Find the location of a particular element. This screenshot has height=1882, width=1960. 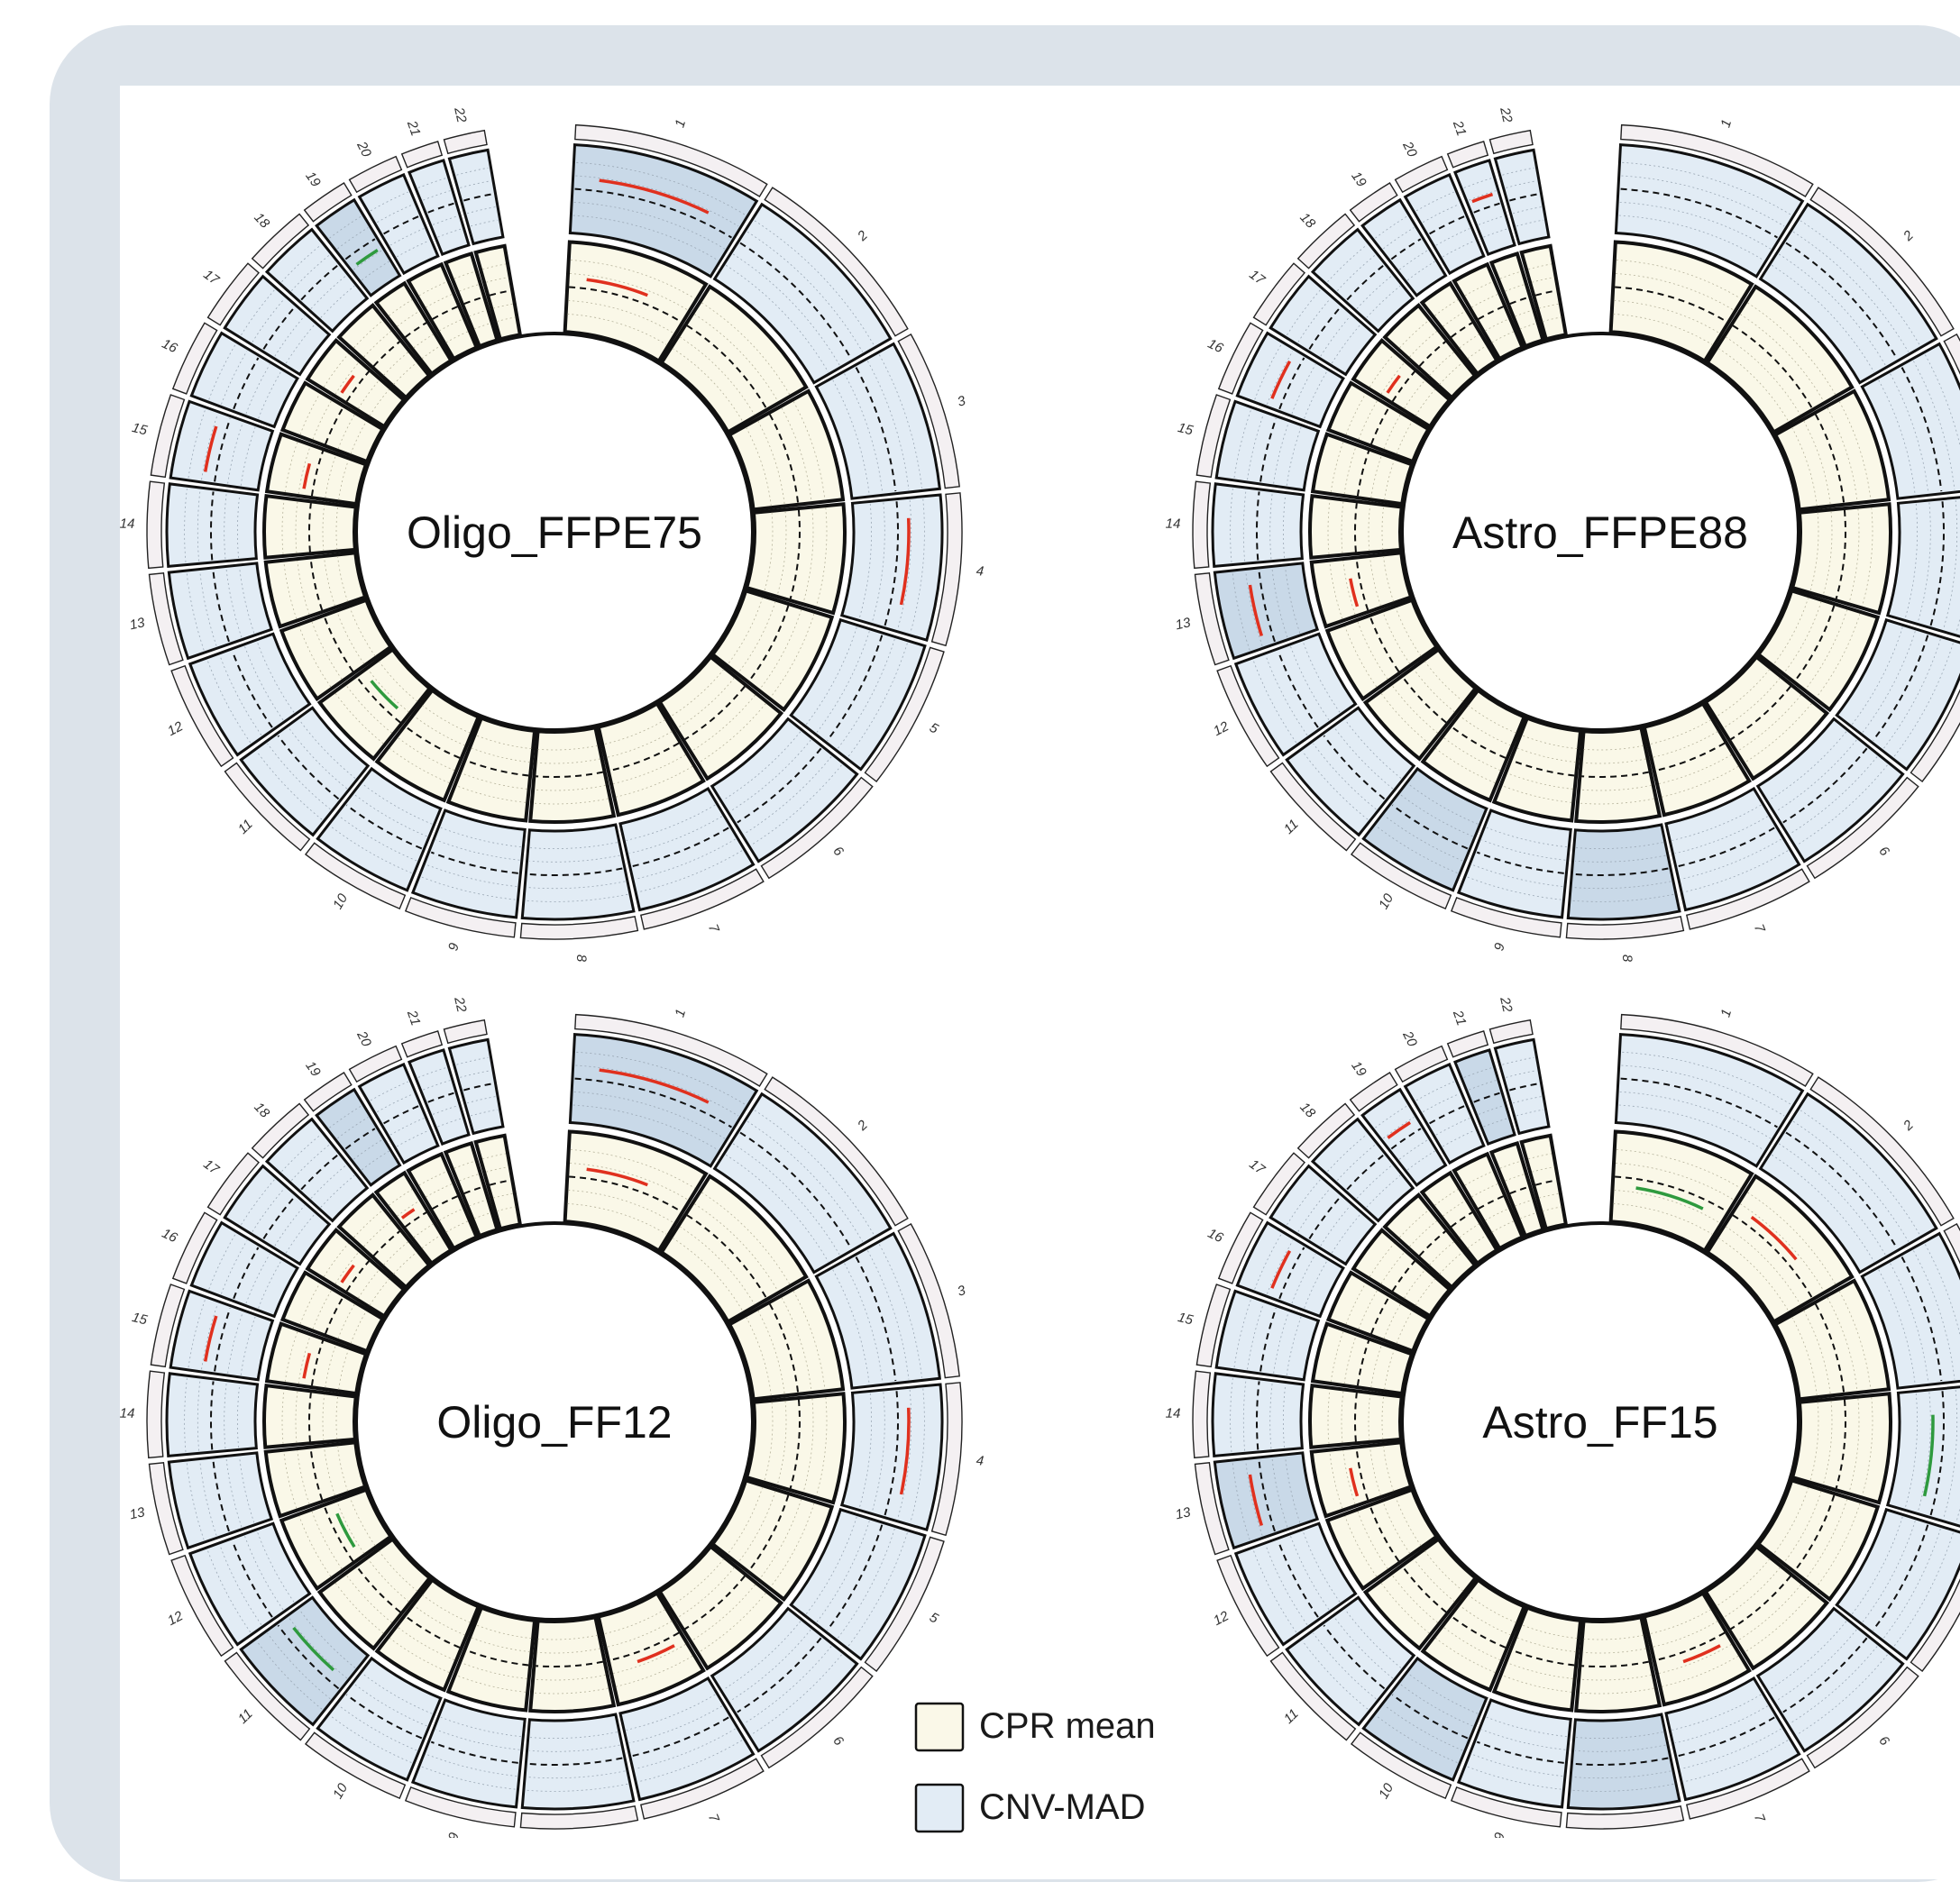

cnv-loss-segment is located at coordinates (1928, 1455).